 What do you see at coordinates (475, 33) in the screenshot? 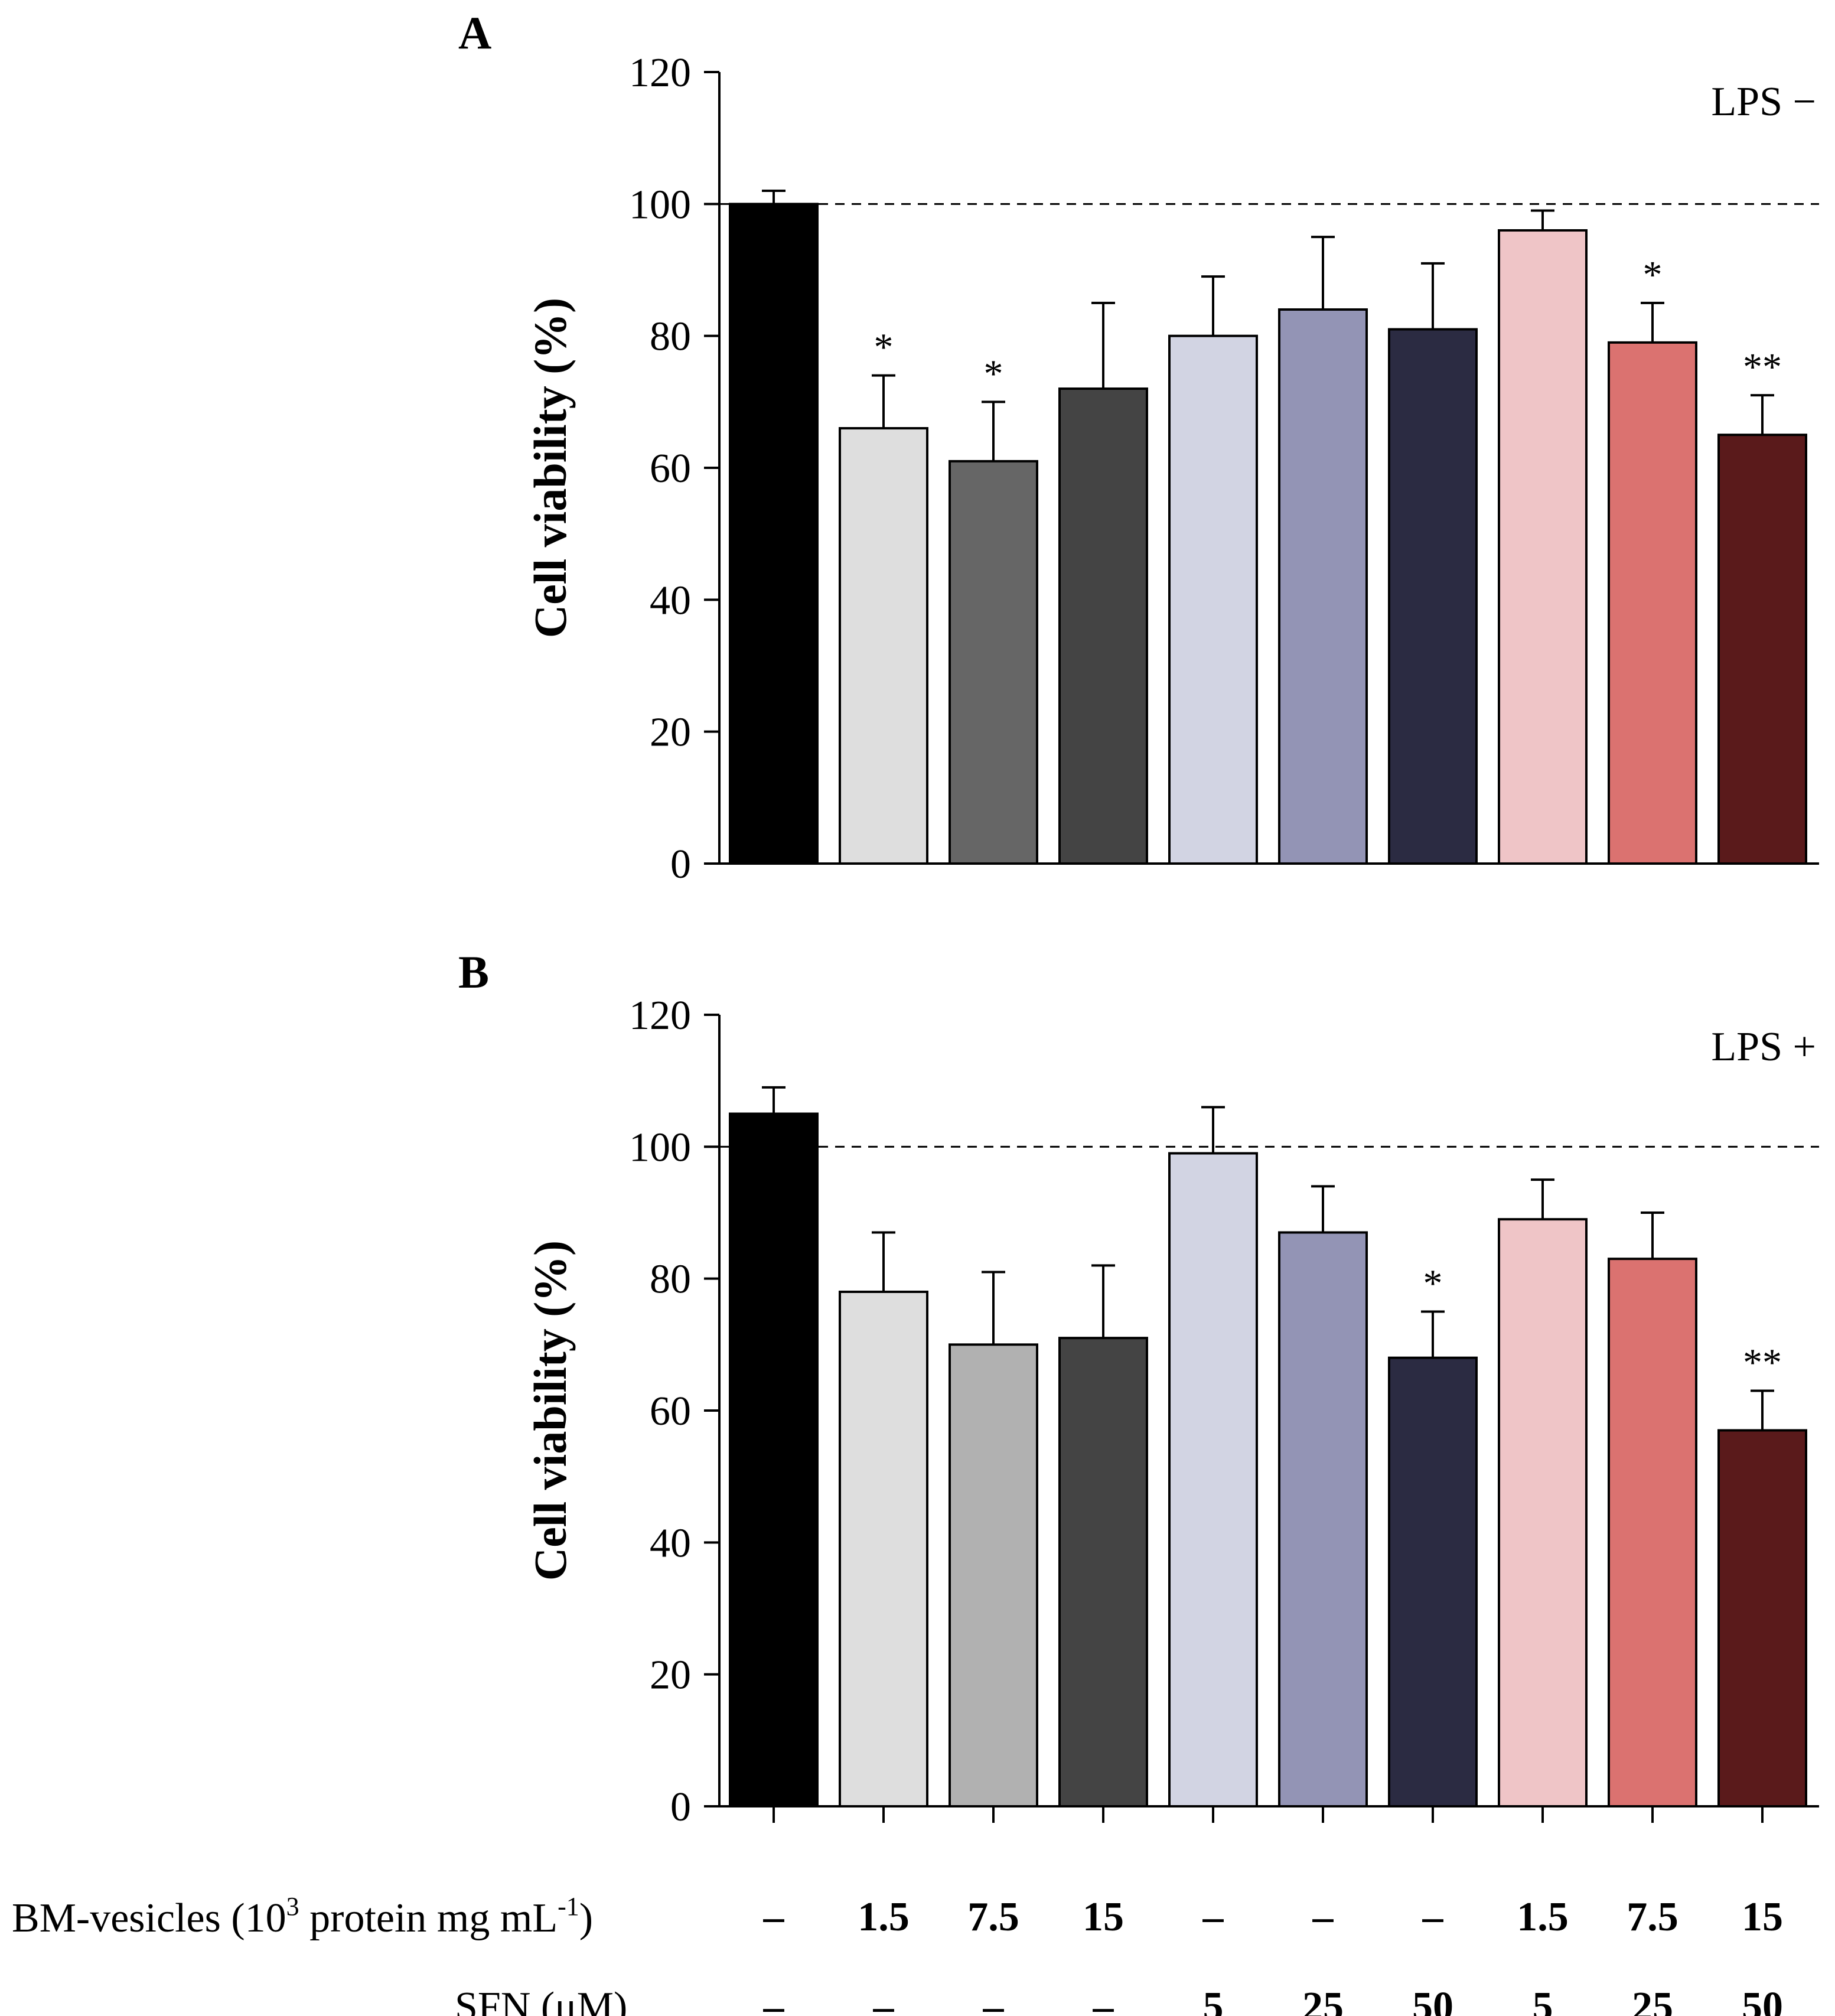
I see `panel-label: A` at bounding box center [475, 33].